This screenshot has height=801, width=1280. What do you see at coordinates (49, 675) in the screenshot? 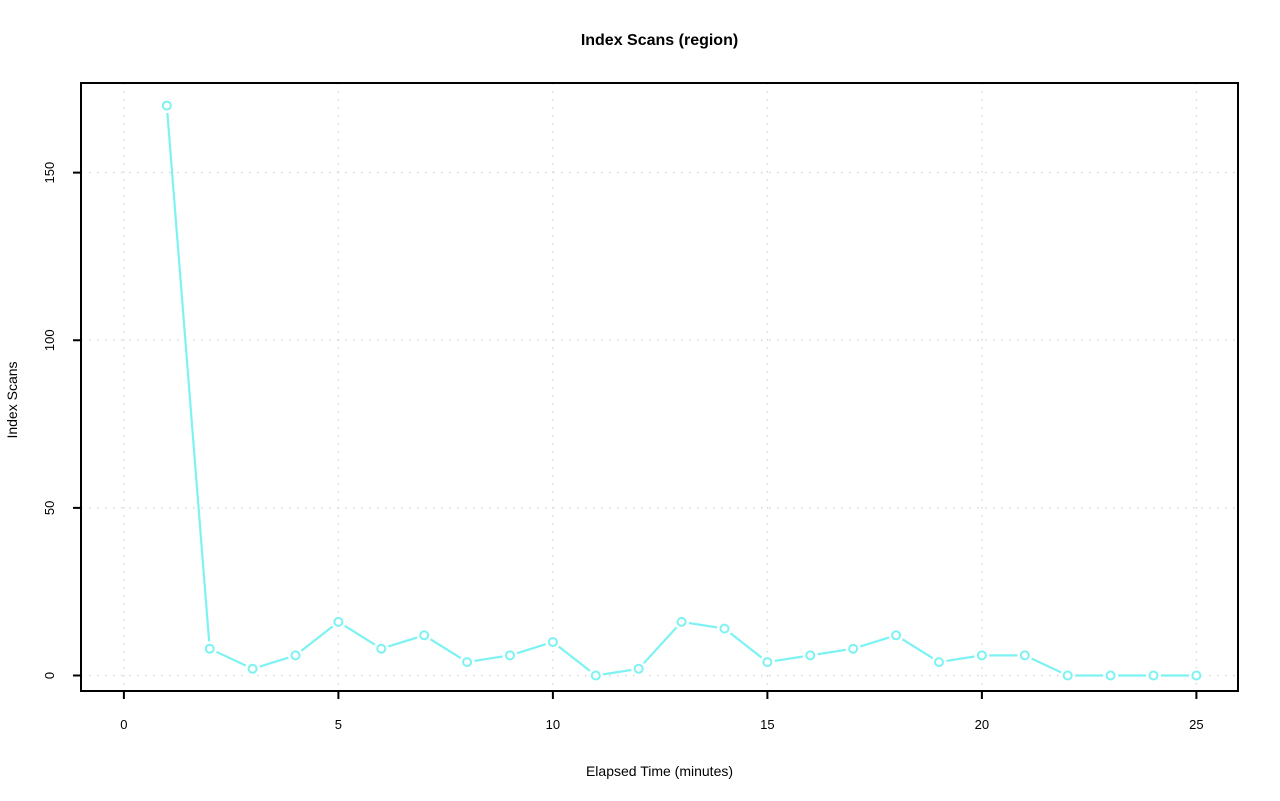
I see `y-tick-label: 0` at bounding box center [49, 675].